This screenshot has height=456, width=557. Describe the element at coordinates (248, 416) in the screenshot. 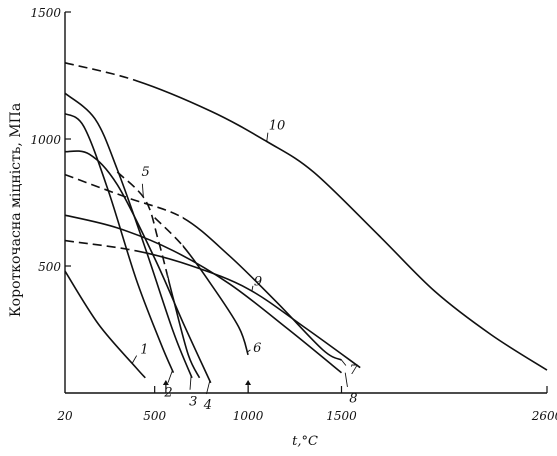

I see `x-tick-label: 1000` at that location.